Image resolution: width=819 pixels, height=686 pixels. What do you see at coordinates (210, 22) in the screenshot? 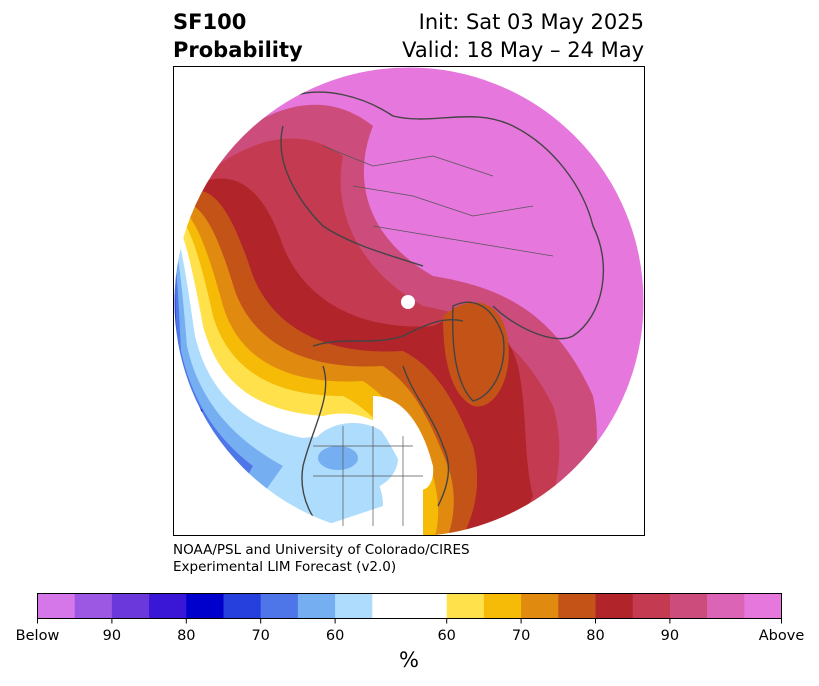
I see `title-variable: SF100` at bounding box center [210, 22].